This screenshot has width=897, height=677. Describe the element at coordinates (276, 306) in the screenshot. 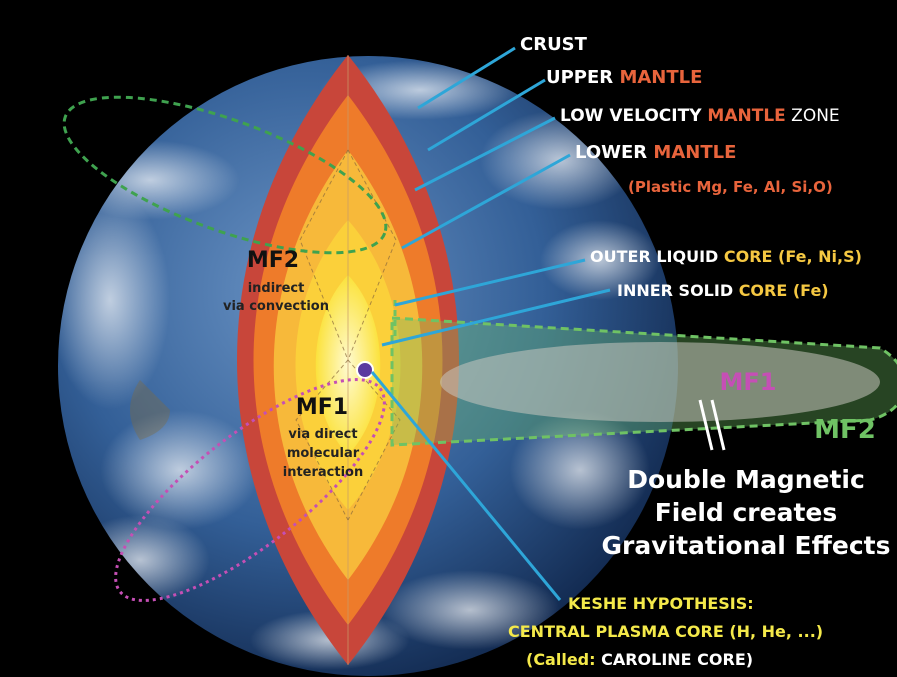

I see `mf2-inner-line2: via convection` at that location.